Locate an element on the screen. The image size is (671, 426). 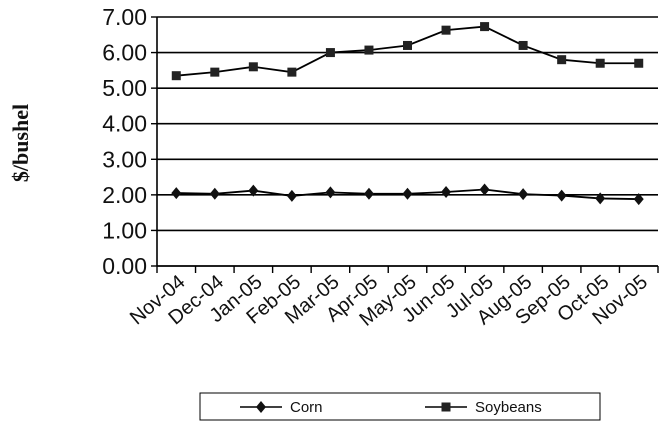
soybeans-line is located at coordinates (407, 51).